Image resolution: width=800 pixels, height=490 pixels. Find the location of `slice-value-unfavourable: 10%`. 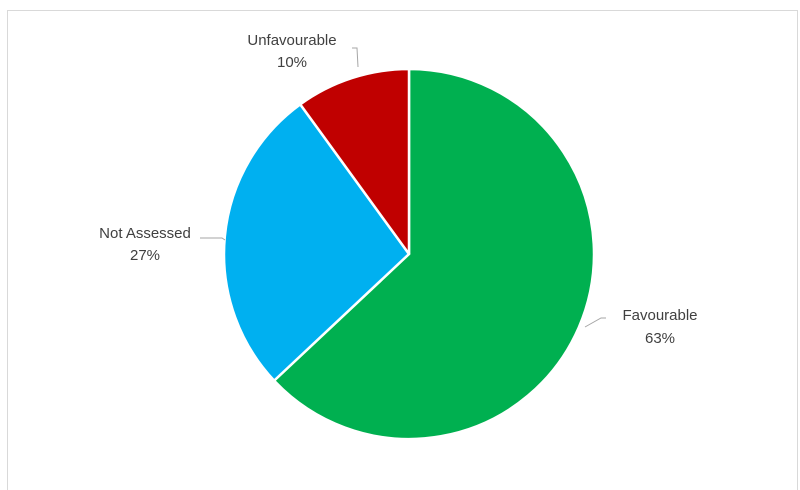

slice-value-unfavourable: 10% is located at coordinates (292, 62).